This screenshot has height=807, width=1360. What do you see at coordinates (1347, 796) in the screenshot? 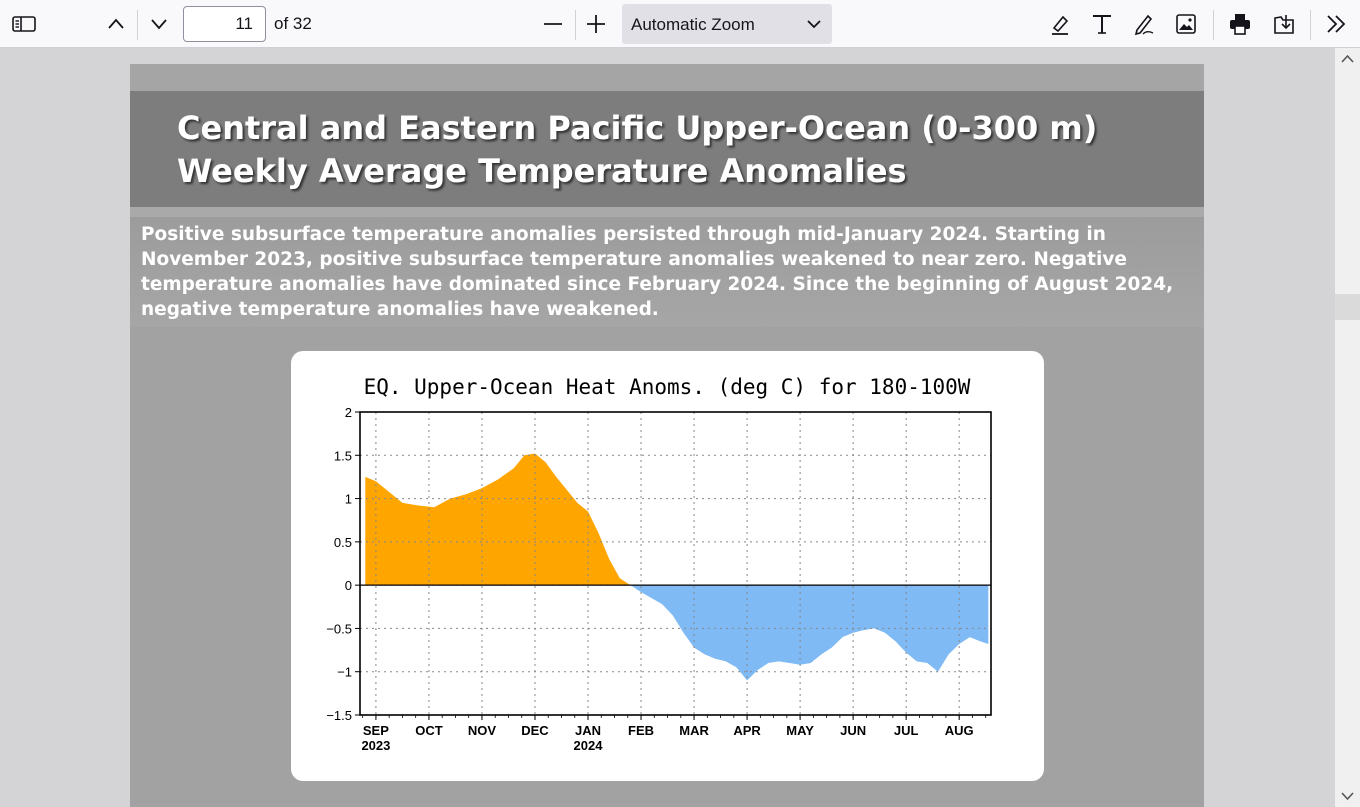
I see `scroll-down-icon` at bounding box center [1347, 796].